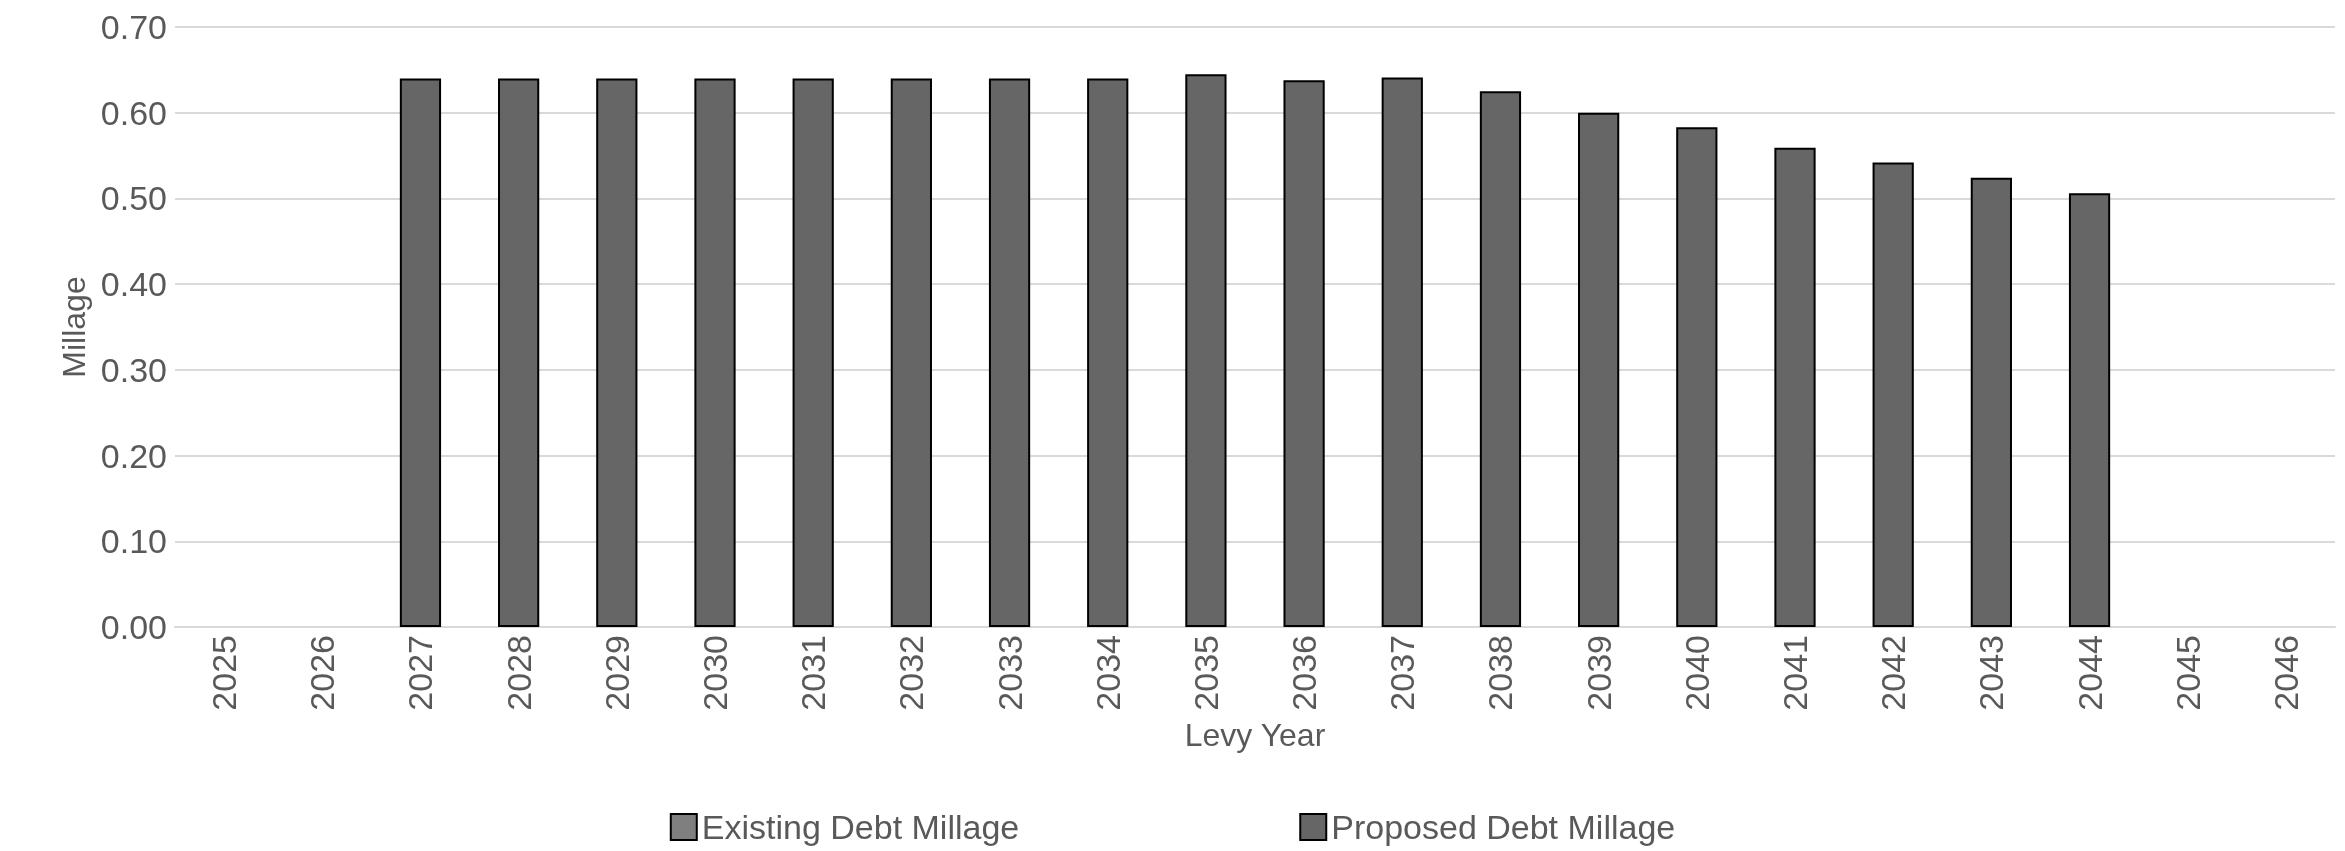 This screenshot has width=2345, height=851. What do you see at coordinates (911, 673) in the screenshot?
I see `x-tick-label: 2032` at bounding box center [911, 673].